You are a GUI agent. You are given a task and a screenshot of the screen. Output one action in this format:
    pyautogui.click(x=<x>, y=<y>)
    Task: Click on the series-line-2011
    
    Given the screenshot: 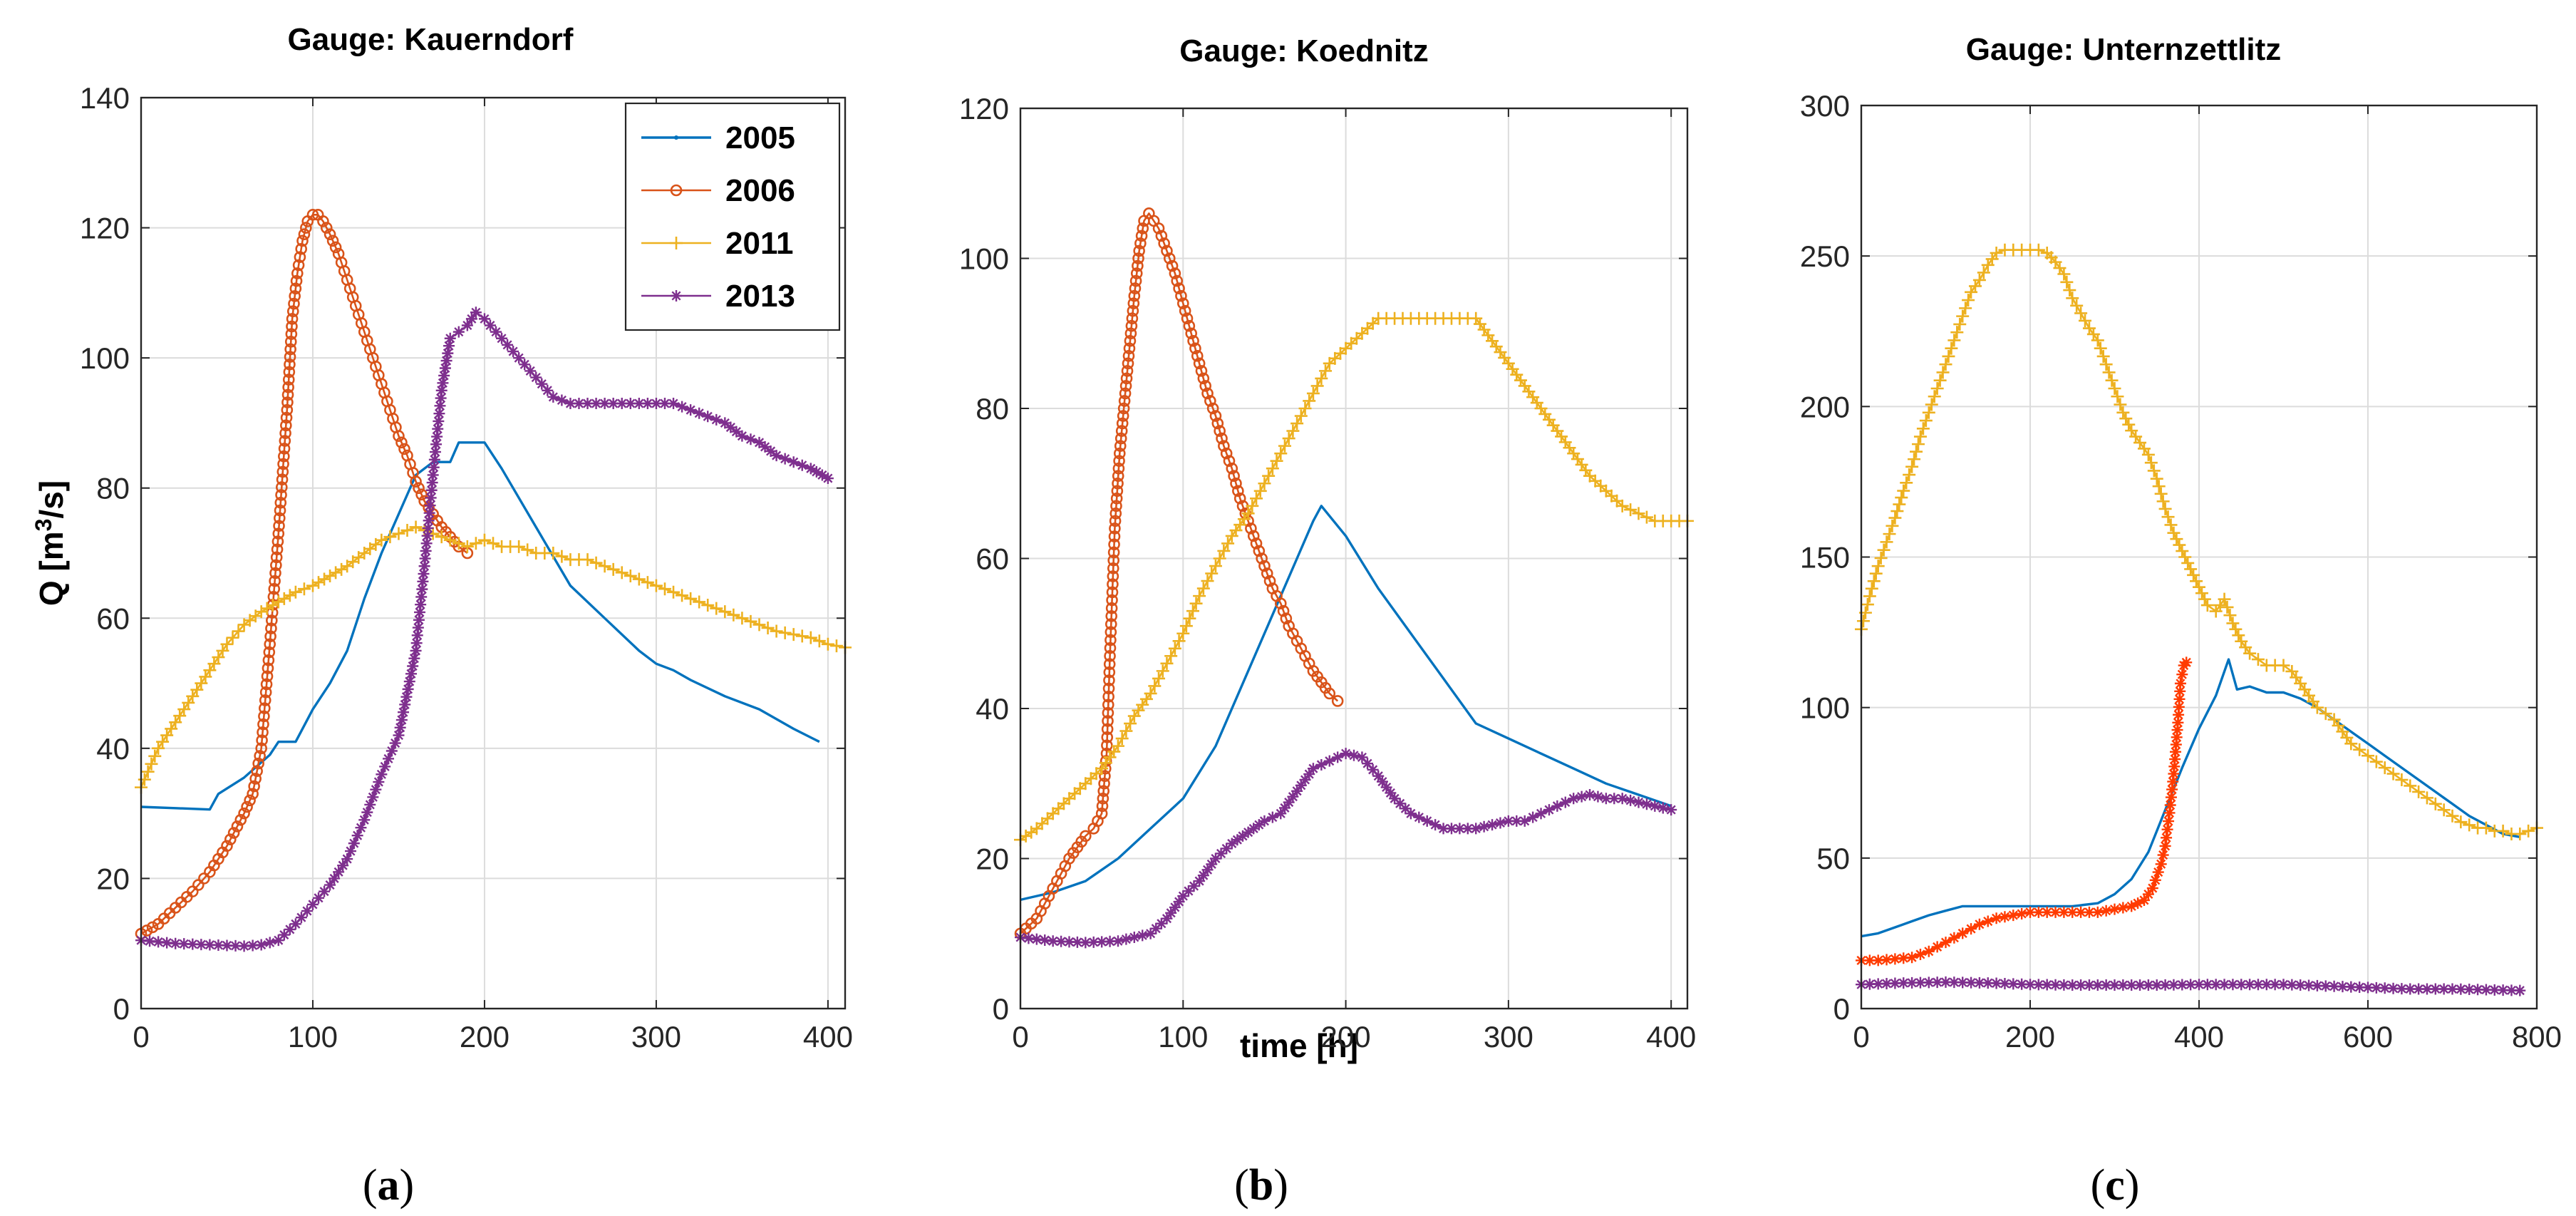 What is the action you would take?
    pyautogui.click(x=1354, y=579)
    